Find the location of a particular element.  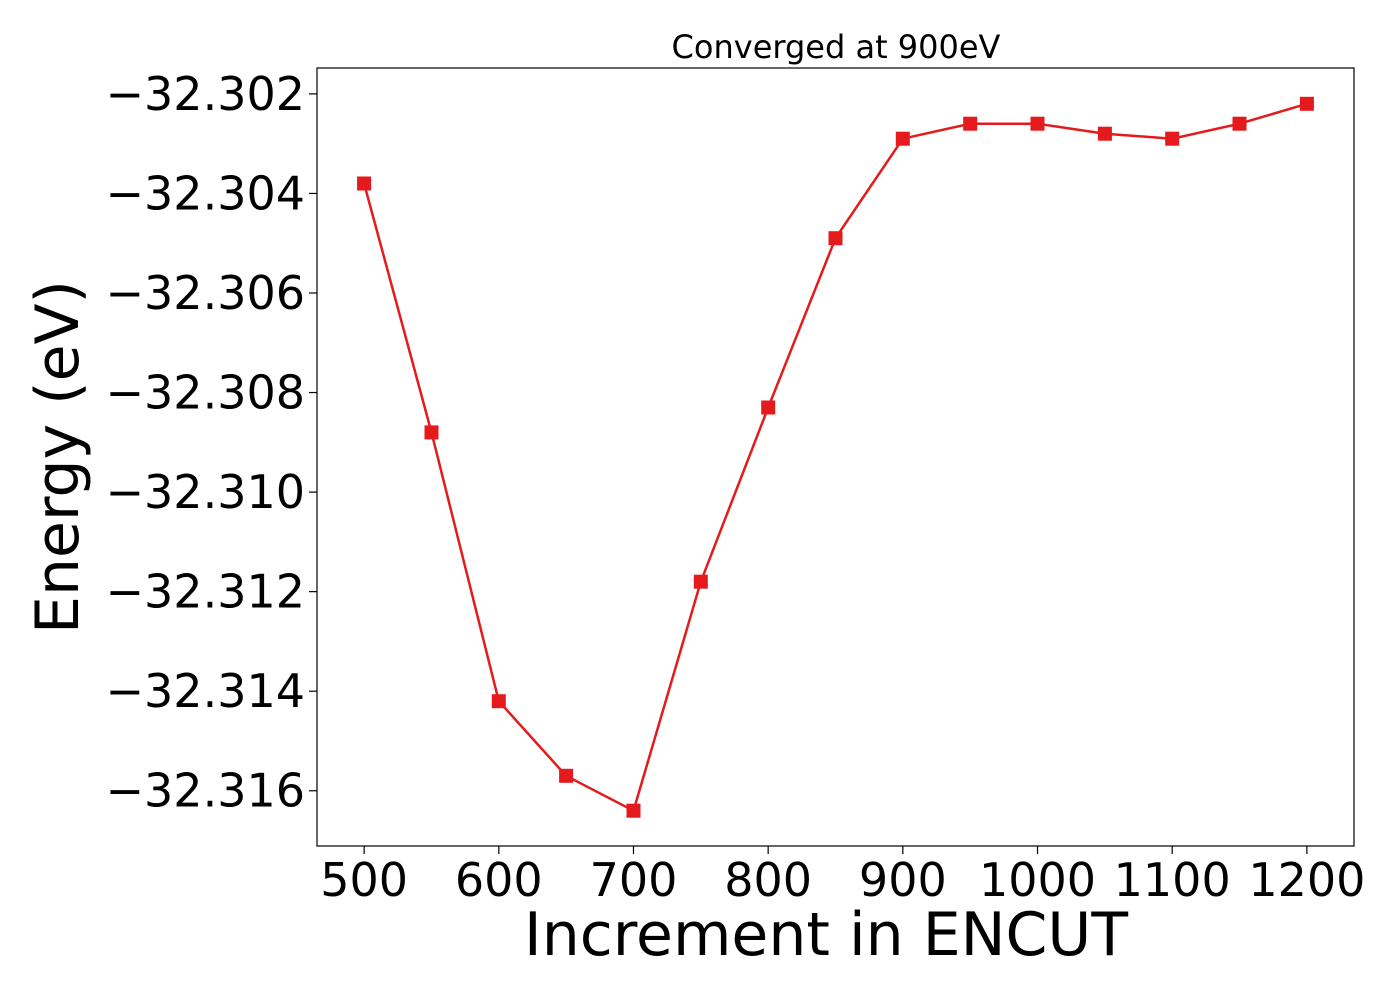

y-tick-label: −32.316 is located at coordinates (206, 791).